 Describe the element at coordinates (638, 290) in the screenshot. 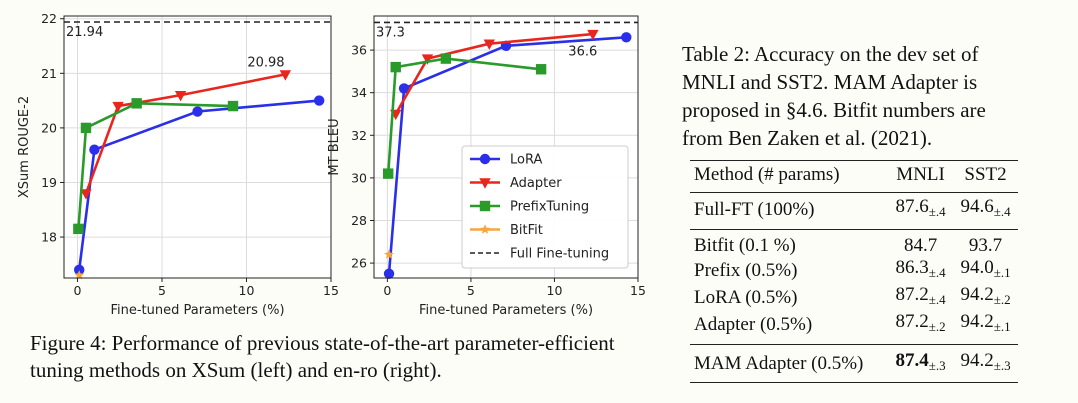

I see `x-tick-label: 15` at that location.